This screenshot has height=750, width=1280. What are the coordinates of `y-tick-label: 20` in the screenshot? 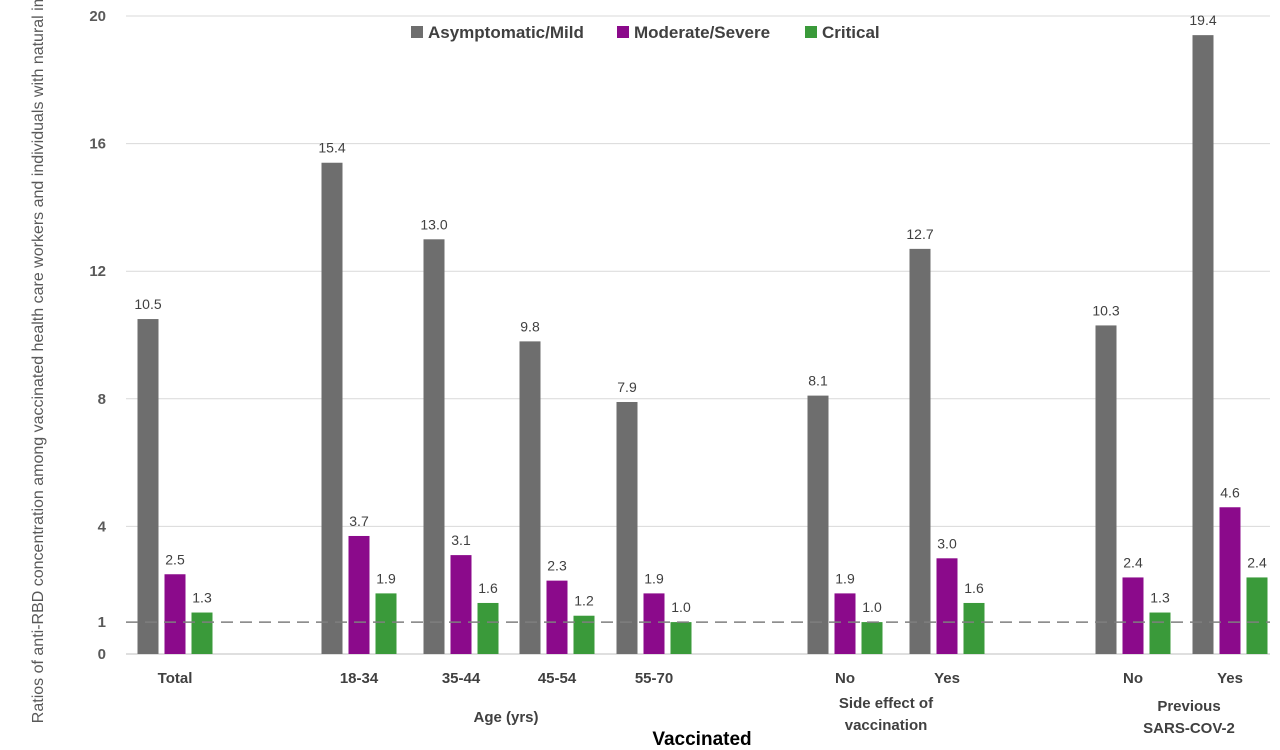 It's located at (97, 16).